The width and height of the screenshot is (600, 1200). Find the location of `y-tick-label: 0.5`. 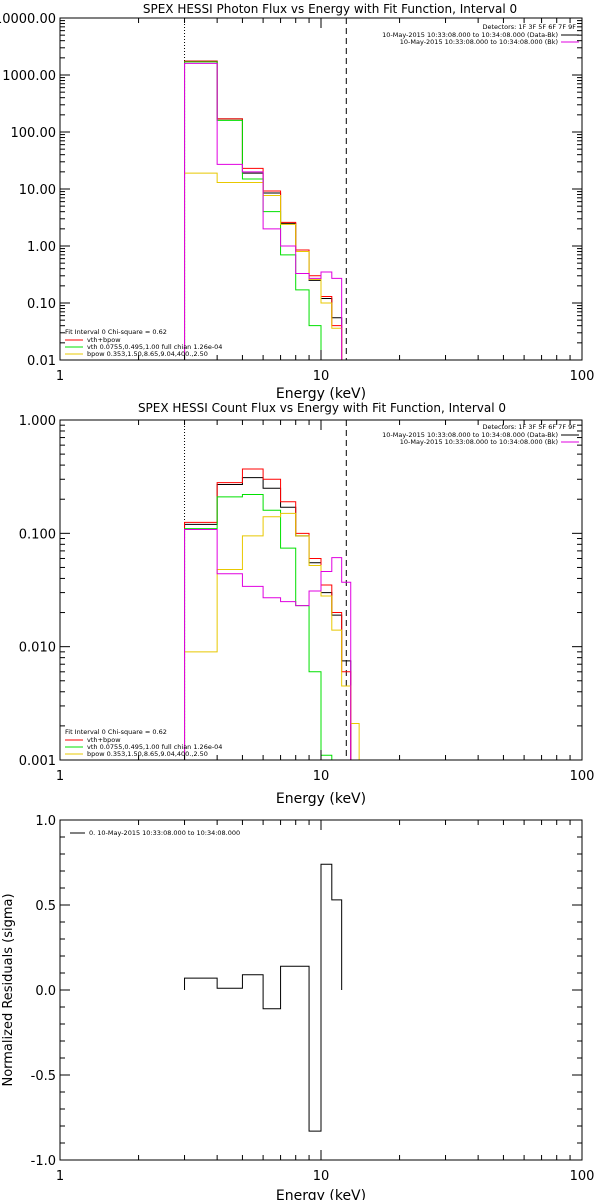

y-tick-label: 0.5 is located at coordinates (45, 906).